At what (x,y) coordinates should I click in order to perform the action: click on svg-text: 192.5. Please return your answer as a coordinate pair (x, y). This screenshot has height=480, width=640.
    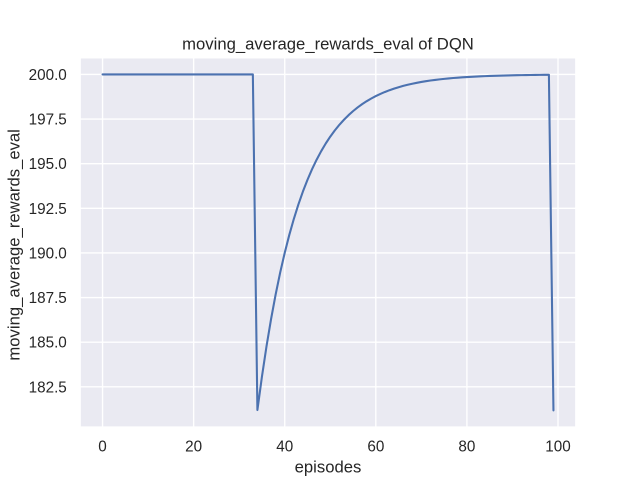
    Looking at the image, I should click on (48, 209).